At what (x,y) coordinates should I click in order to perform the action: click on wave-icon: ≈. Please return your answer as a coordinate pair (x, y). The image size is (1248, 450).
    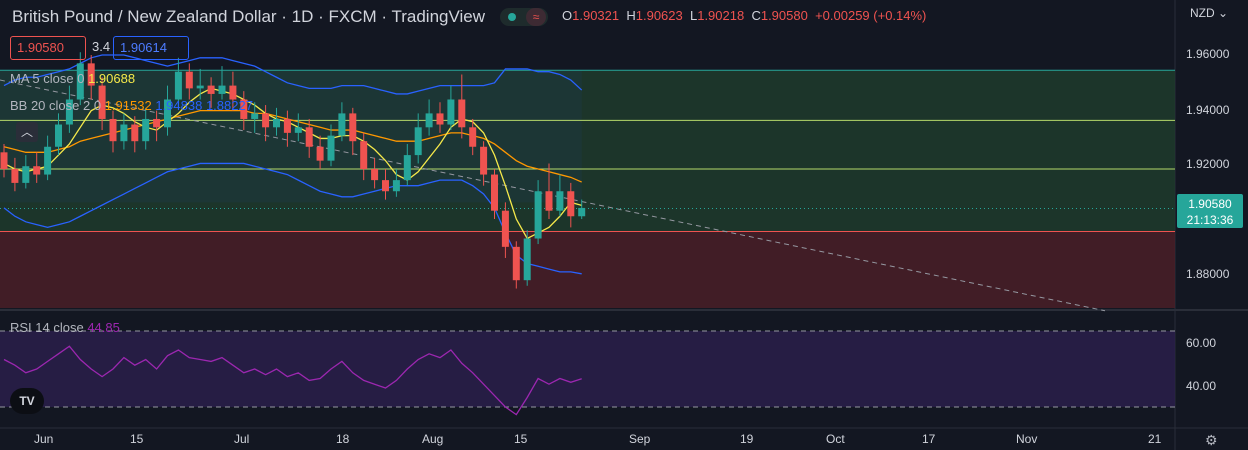
    Looking at the image, I should click on (536, 17).